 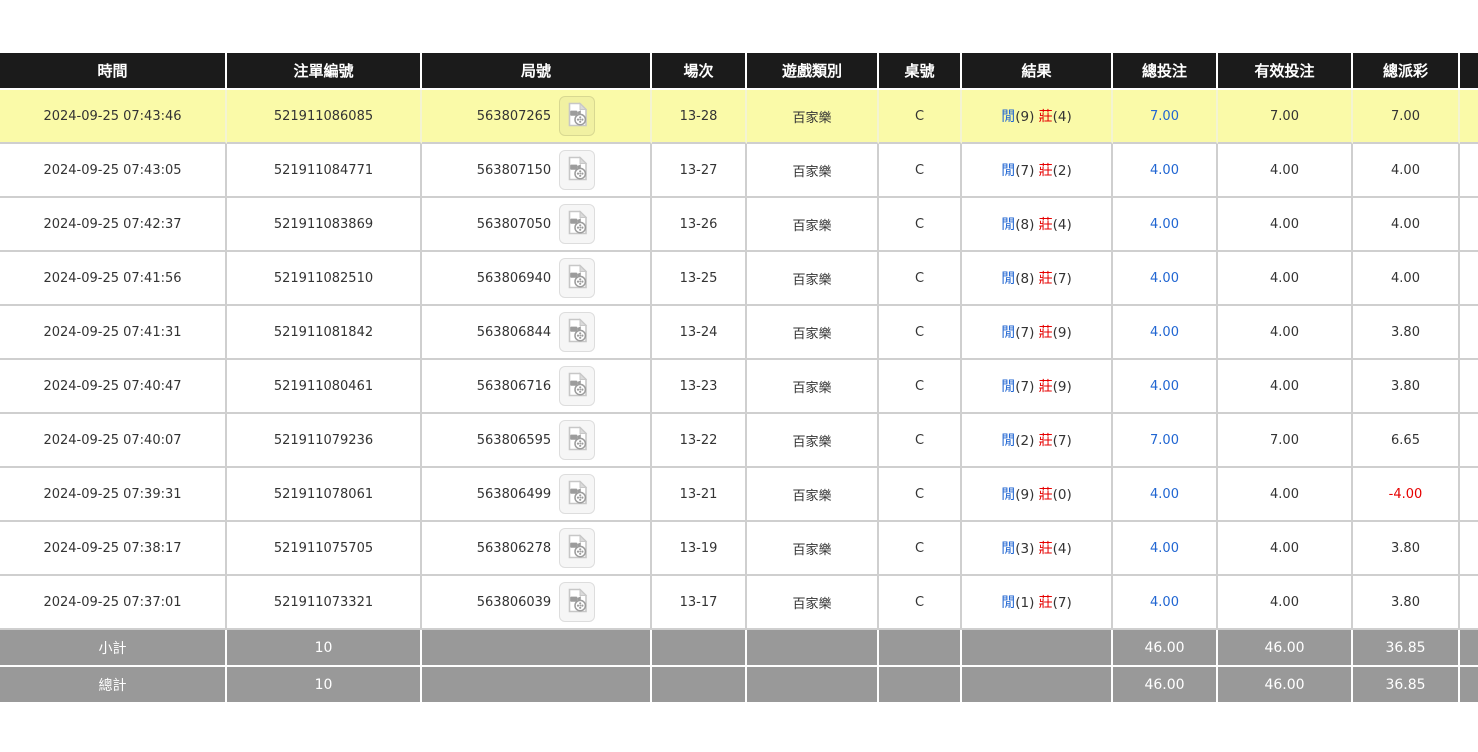 What do you see at coordinates (113, 117) in the screenshot?
I see `cell-time: 2024-09-25 07:43:46` at bounding box center [113, 117].